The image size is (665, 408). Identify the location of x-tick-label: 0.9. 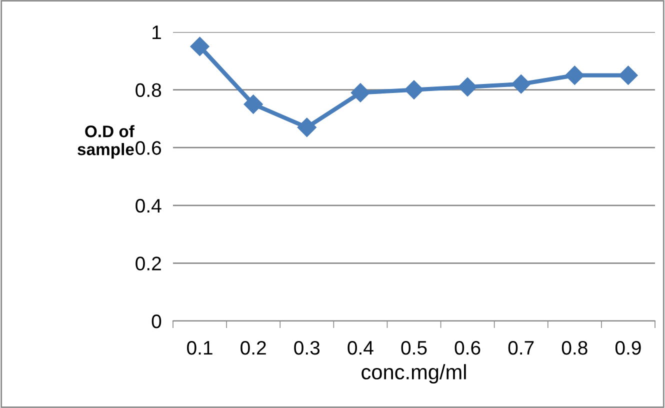
(628, 347).